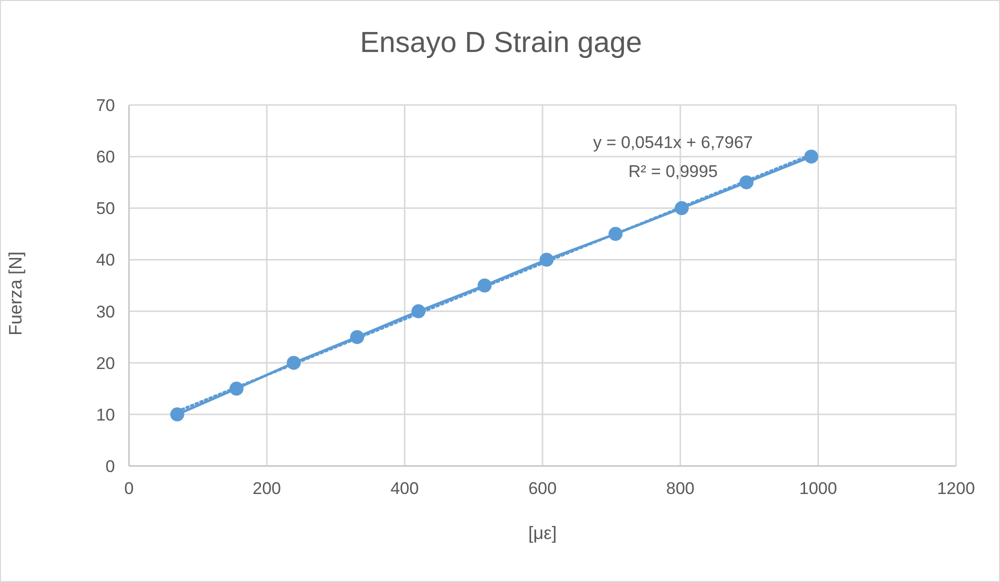 The image size is (1000, 582). Describe the element at coordinates (956, 488) in the screenshot. I see `x-tick-label: 1200` at that location.